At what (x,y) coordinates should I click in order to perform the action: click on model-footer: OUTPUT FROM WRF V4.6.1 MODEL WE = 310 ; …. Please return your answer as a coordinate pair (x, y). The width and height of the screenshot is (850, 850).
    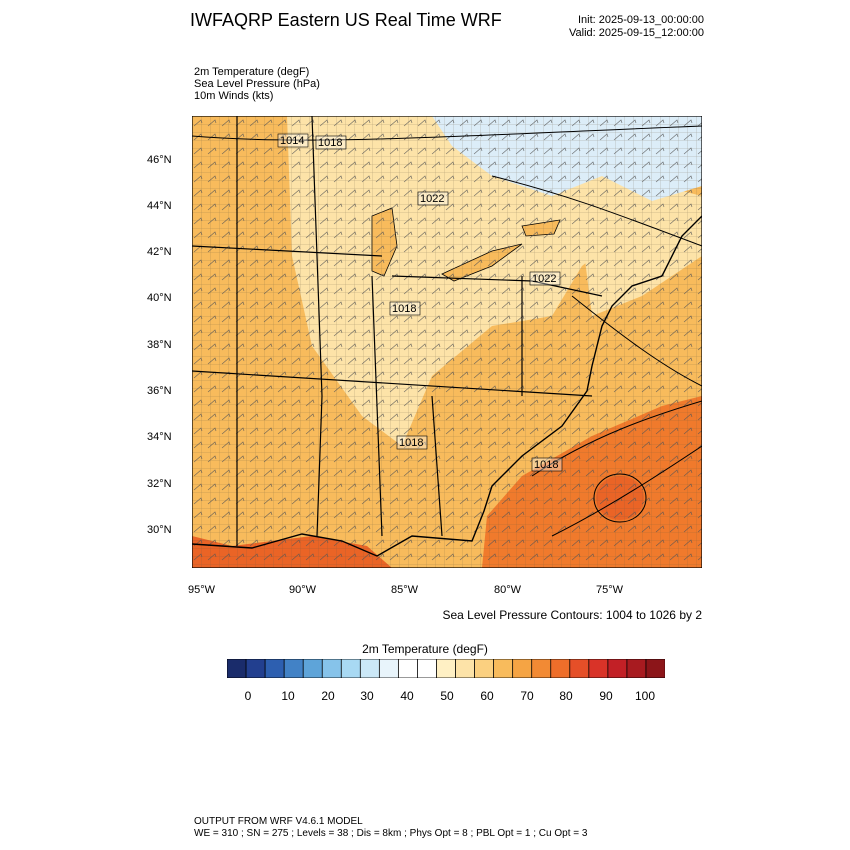
    Looking at the image, I should click on (390, 828).